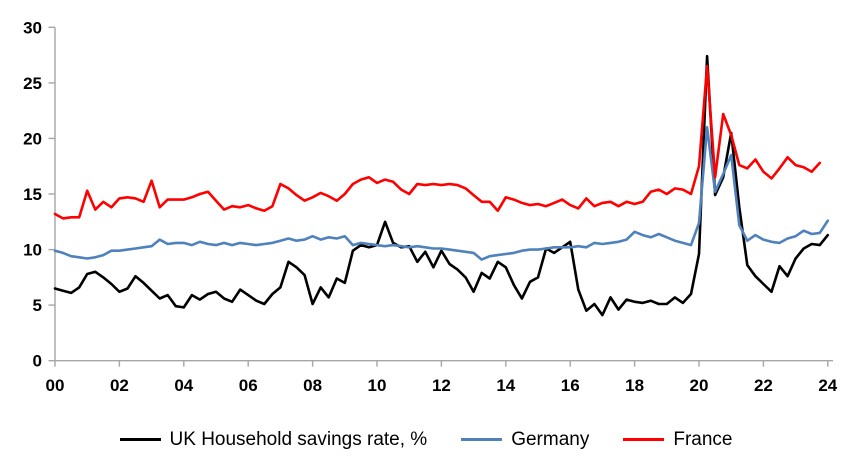  I want to click on france-line-swatch, so click(644, 439).